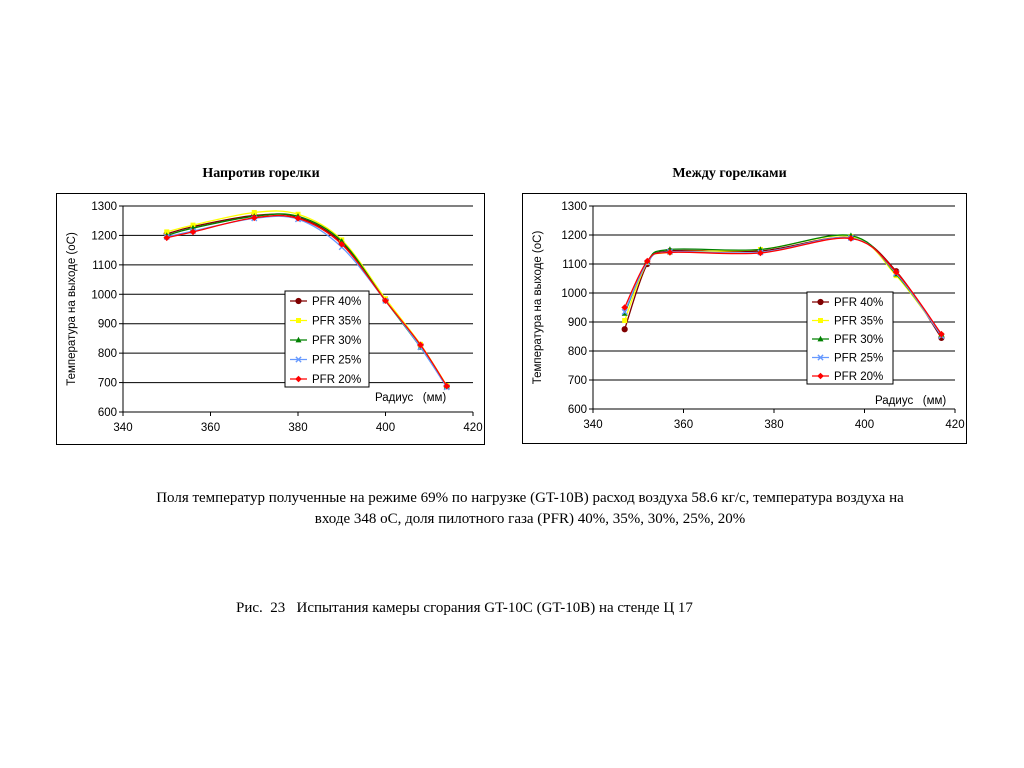  What do you see at coordinates (104, 236) in the screenshot?
I see `left-y-tick-label-1200: 1200` at bounding box center [104, 236].